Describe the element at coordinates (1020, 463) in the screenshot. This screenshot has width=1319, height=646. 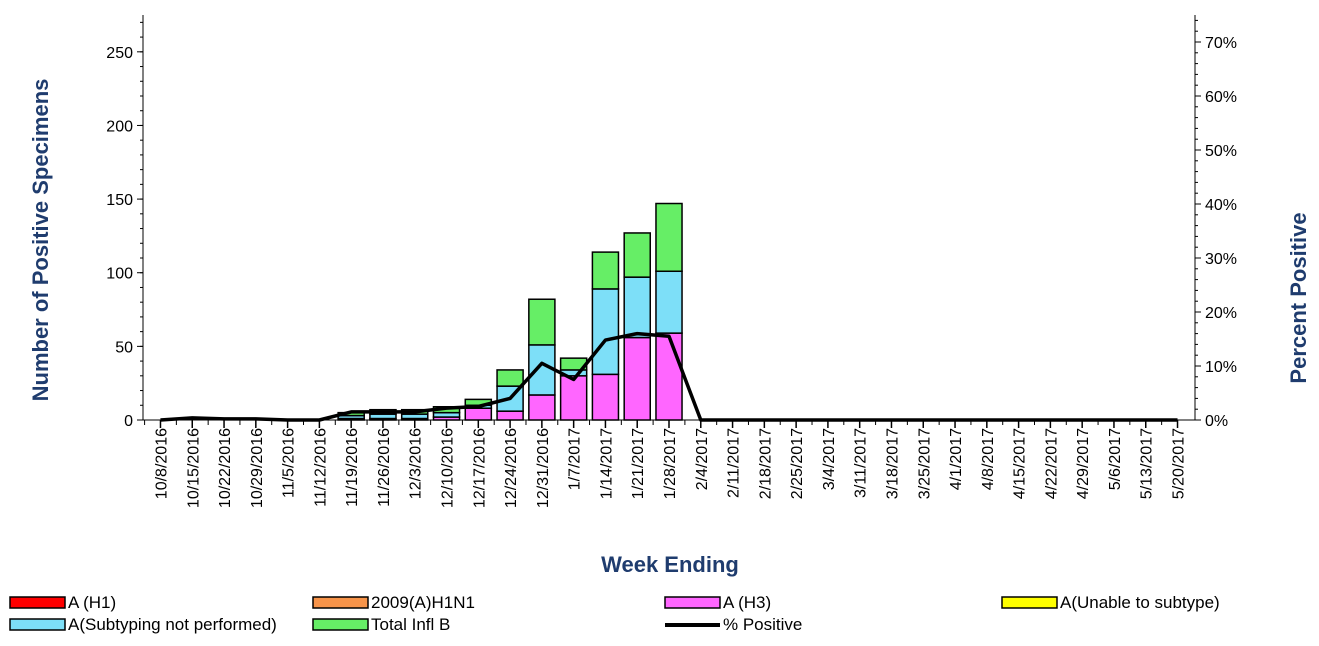
I see `x-tick-label: 4/15/2017` at that location.